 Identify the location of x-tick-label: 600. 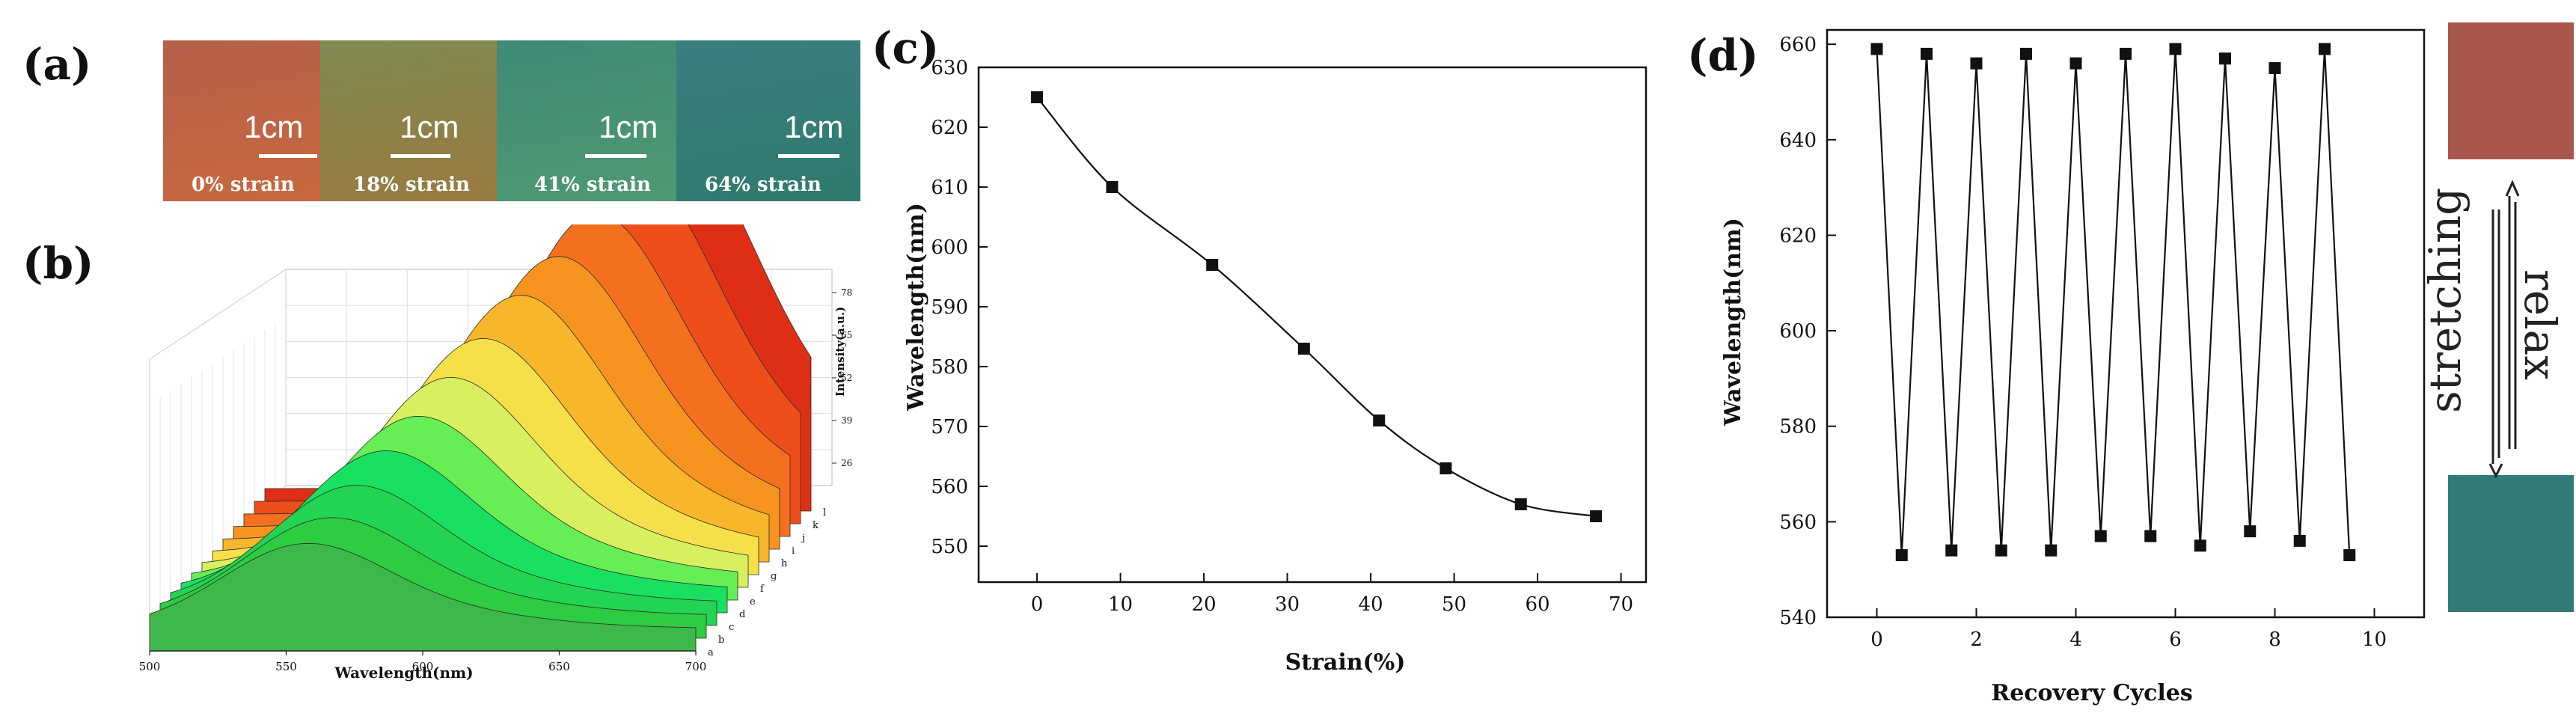
(423, 666).